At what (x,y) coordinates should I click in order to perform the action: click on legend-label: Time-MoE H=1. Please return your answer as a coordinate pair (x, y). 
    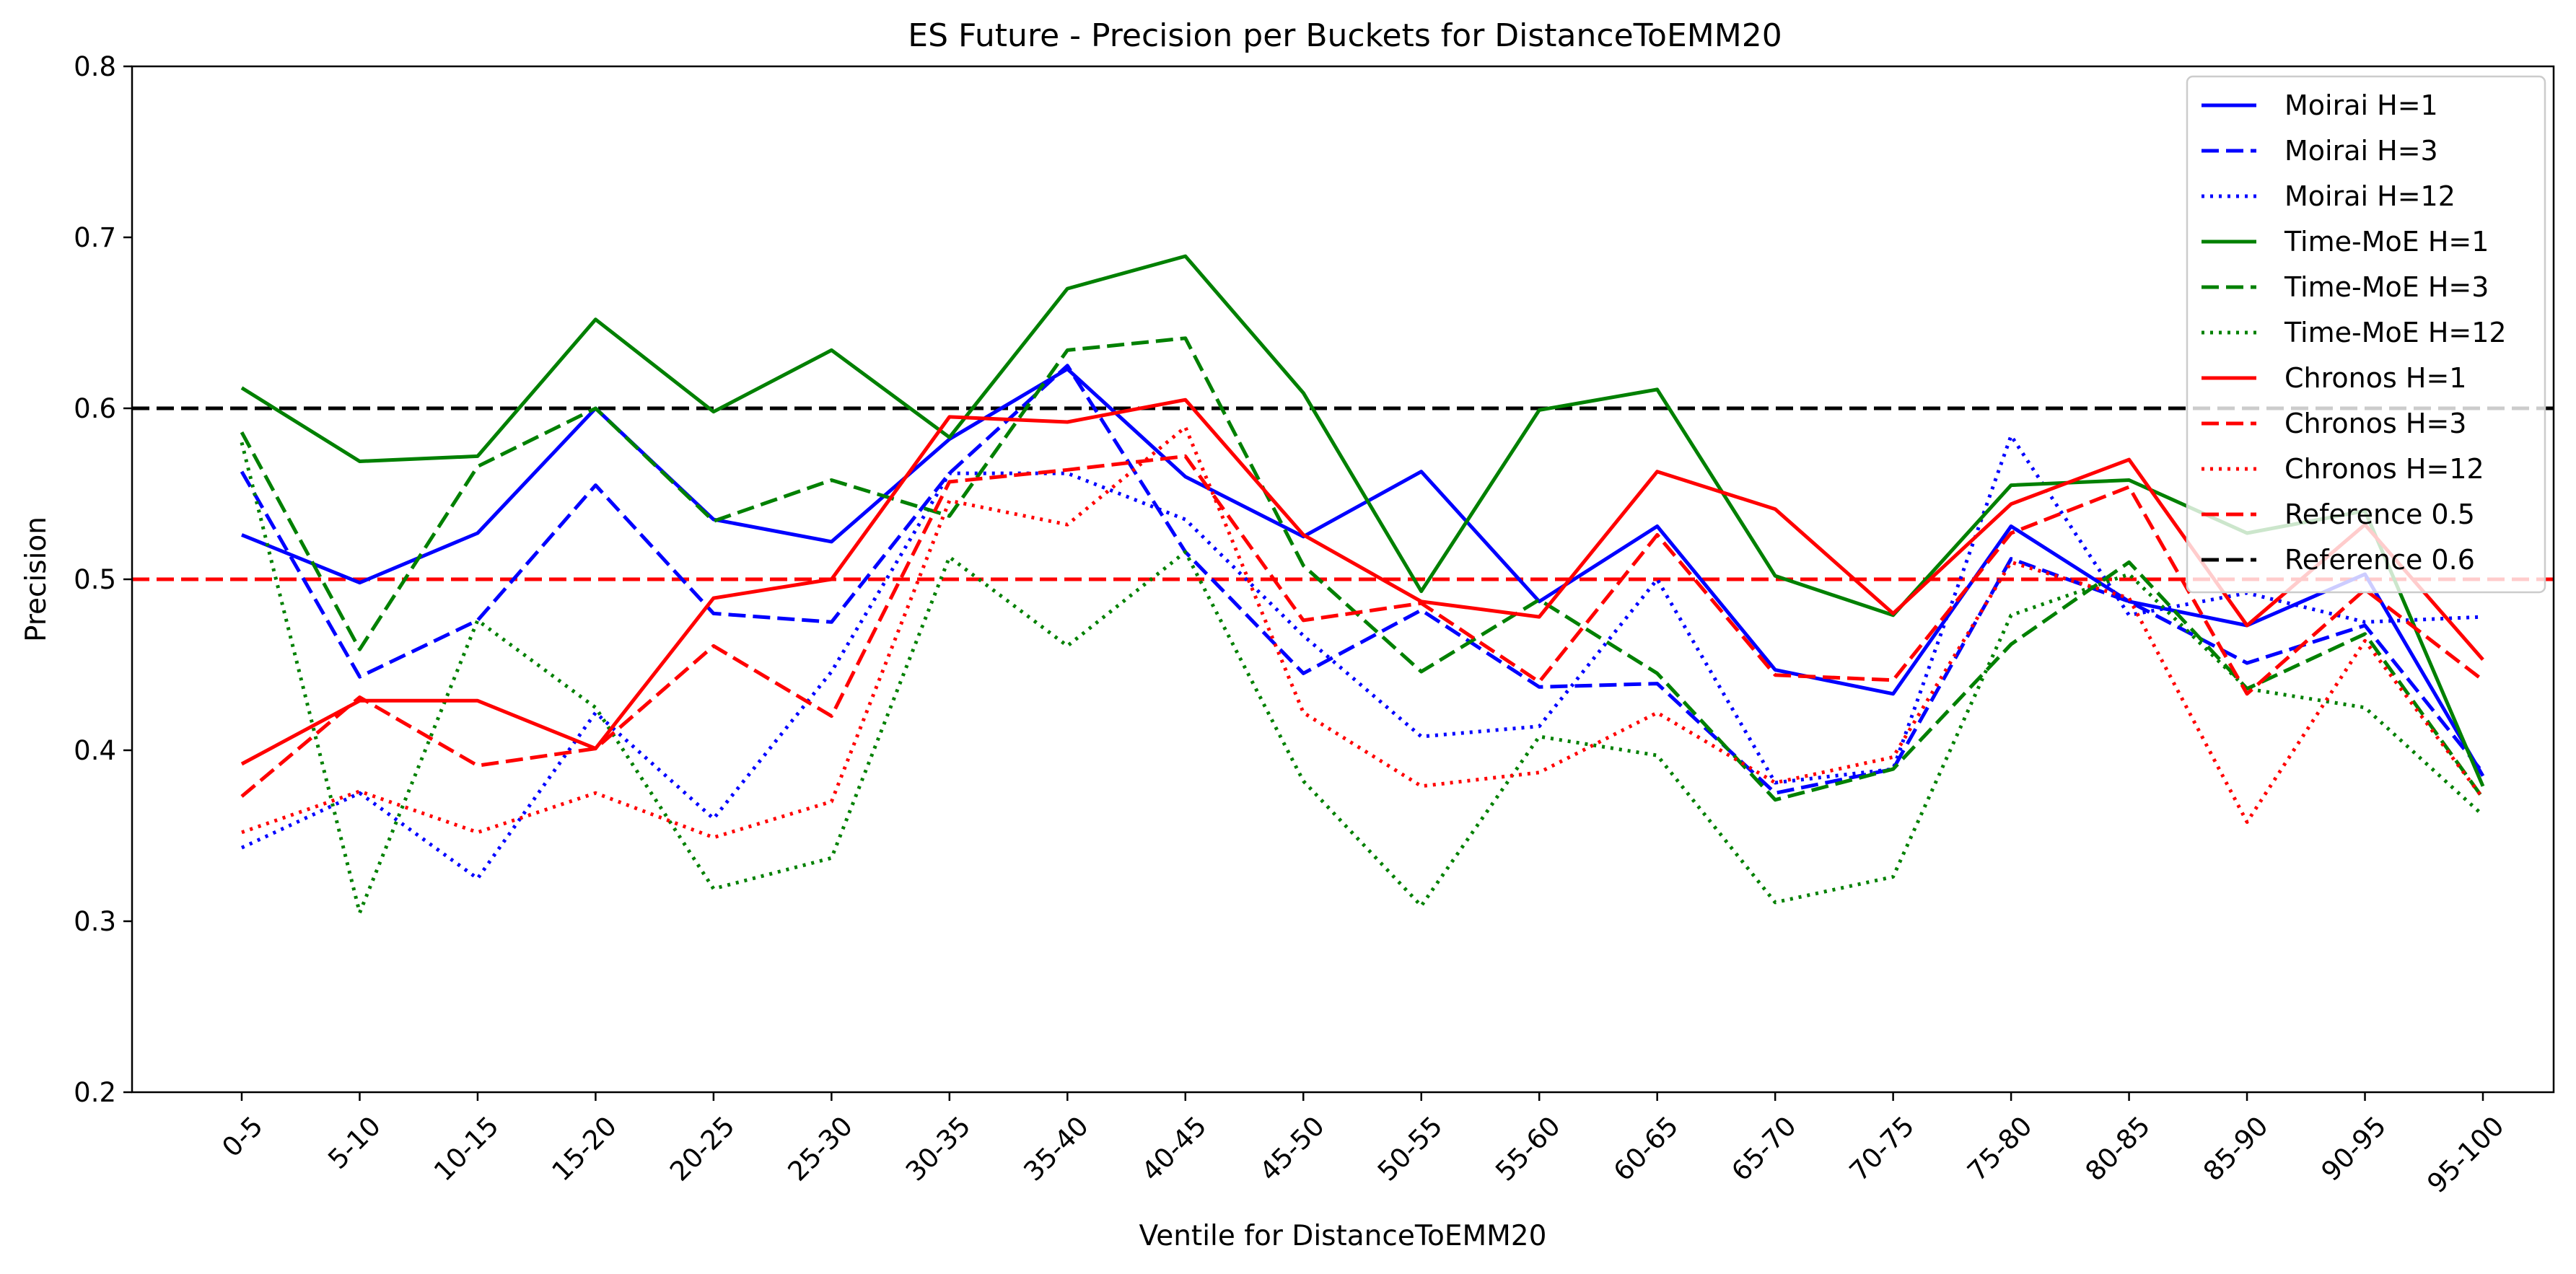
    Looking at the image, I should click on (2386, 242).